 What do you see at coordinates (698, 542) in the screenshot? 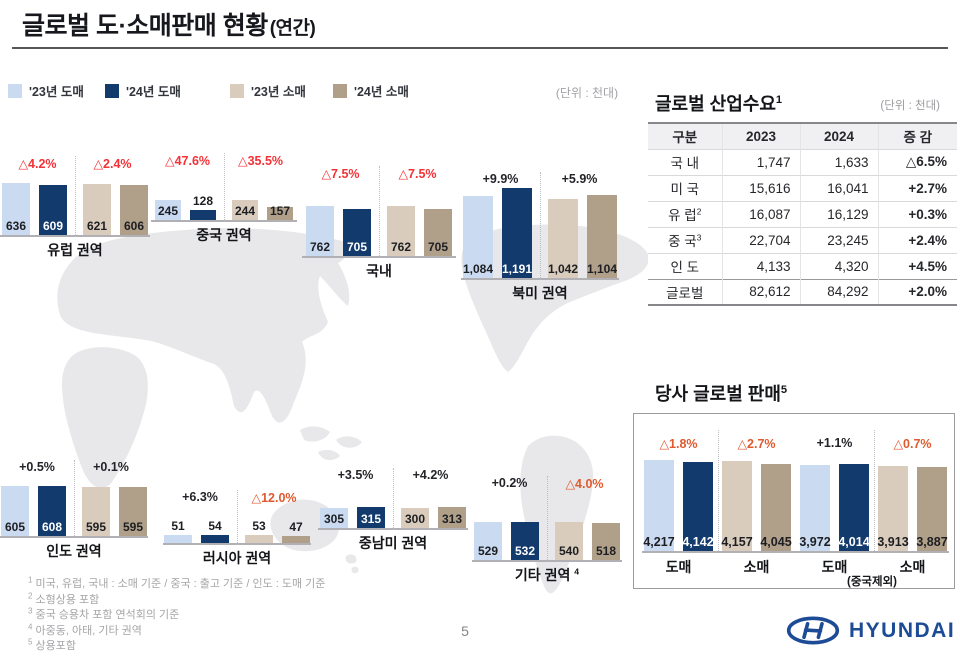
I see `bar-value: 4,142` at bounding box center [698, 542].